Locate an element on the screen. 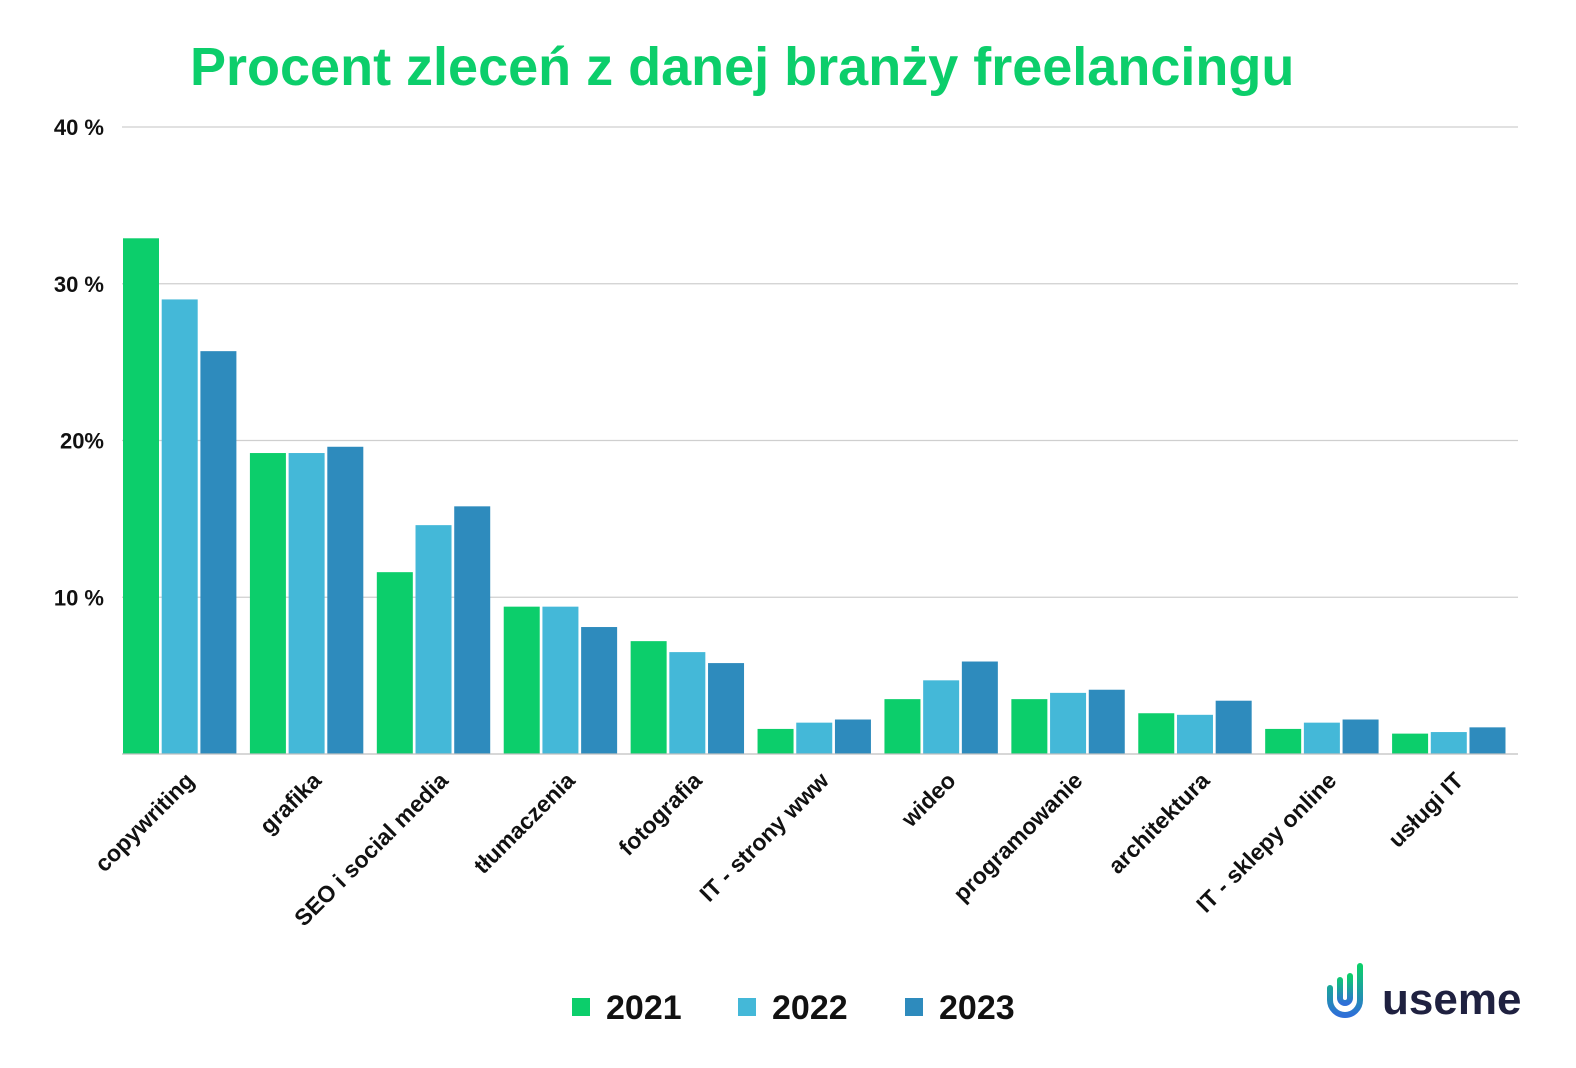 Image resolution: width=1576 pixels, height=1068 pixels. x-tick-label: IT - strony www is located at coordinates (764, 837).